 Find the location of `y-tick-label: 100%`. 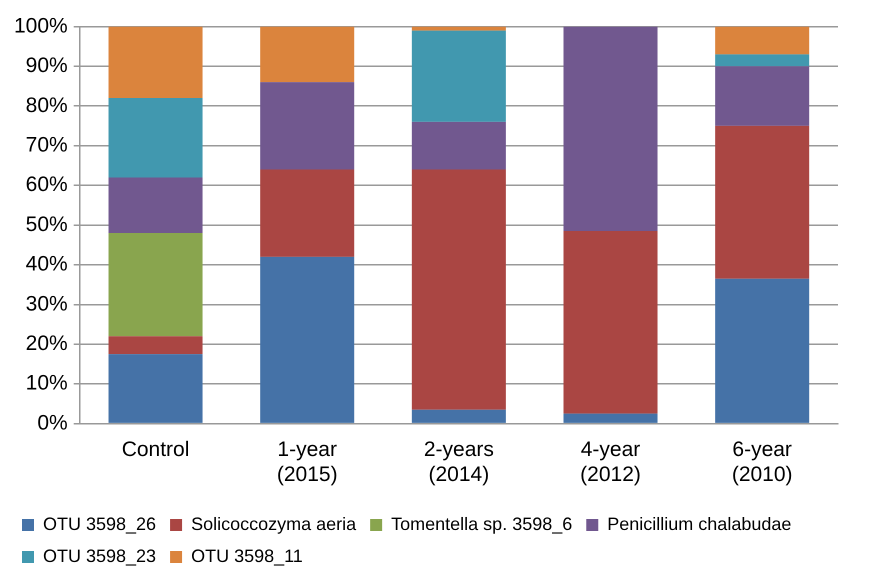

y-tick-label: 100% is located at coordinates (41, 26).